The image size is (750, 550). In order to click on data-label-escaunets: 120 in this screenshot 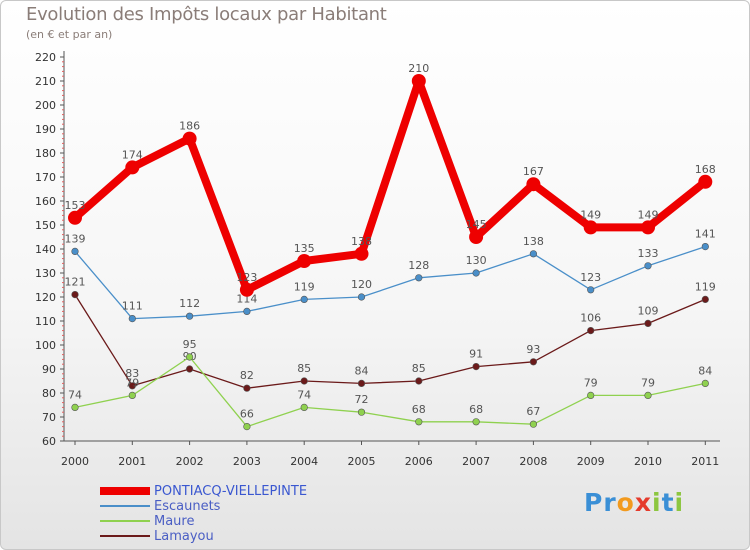, I will do `click(361, 284)`.